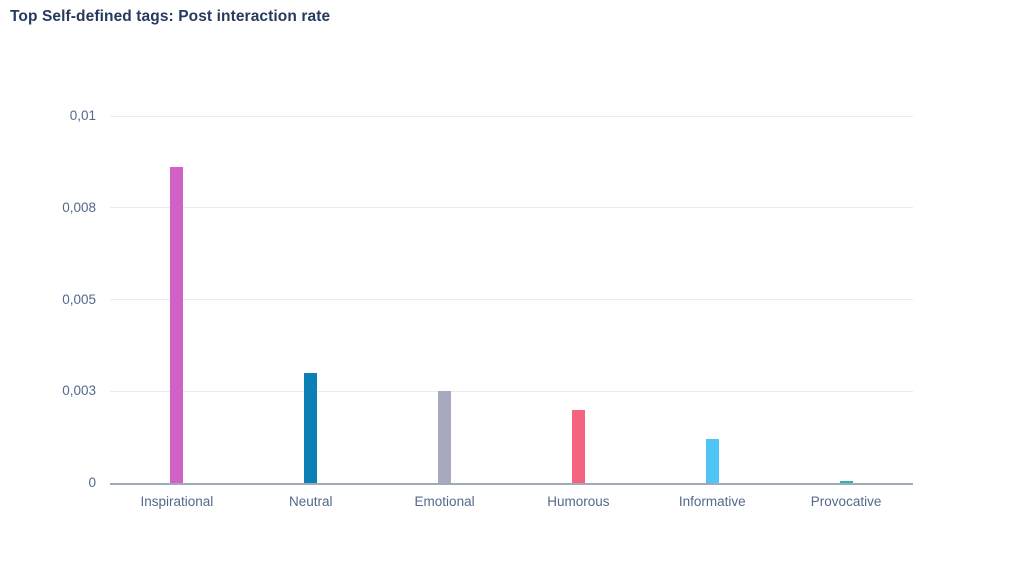 The image size is (1024, 570). I want to click on bar-inspirational, so click(177, 325).